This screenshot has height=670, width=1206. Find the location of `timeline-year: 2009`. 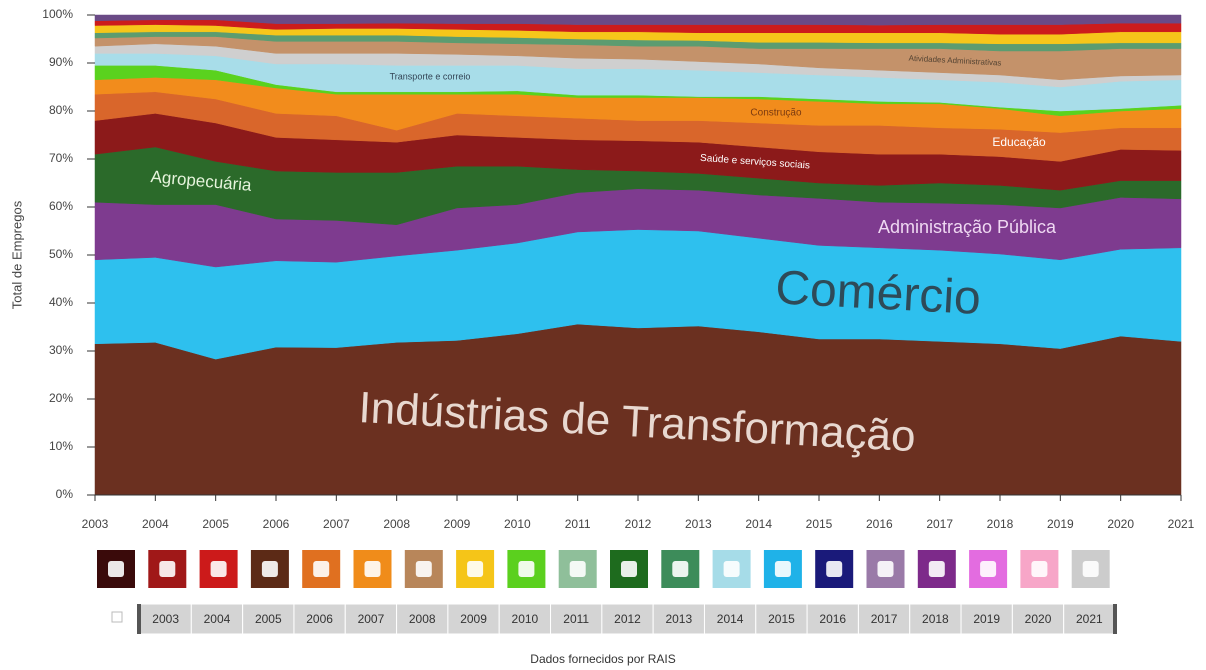

timeline-year: 2009 is located at coordinates (473, 619).